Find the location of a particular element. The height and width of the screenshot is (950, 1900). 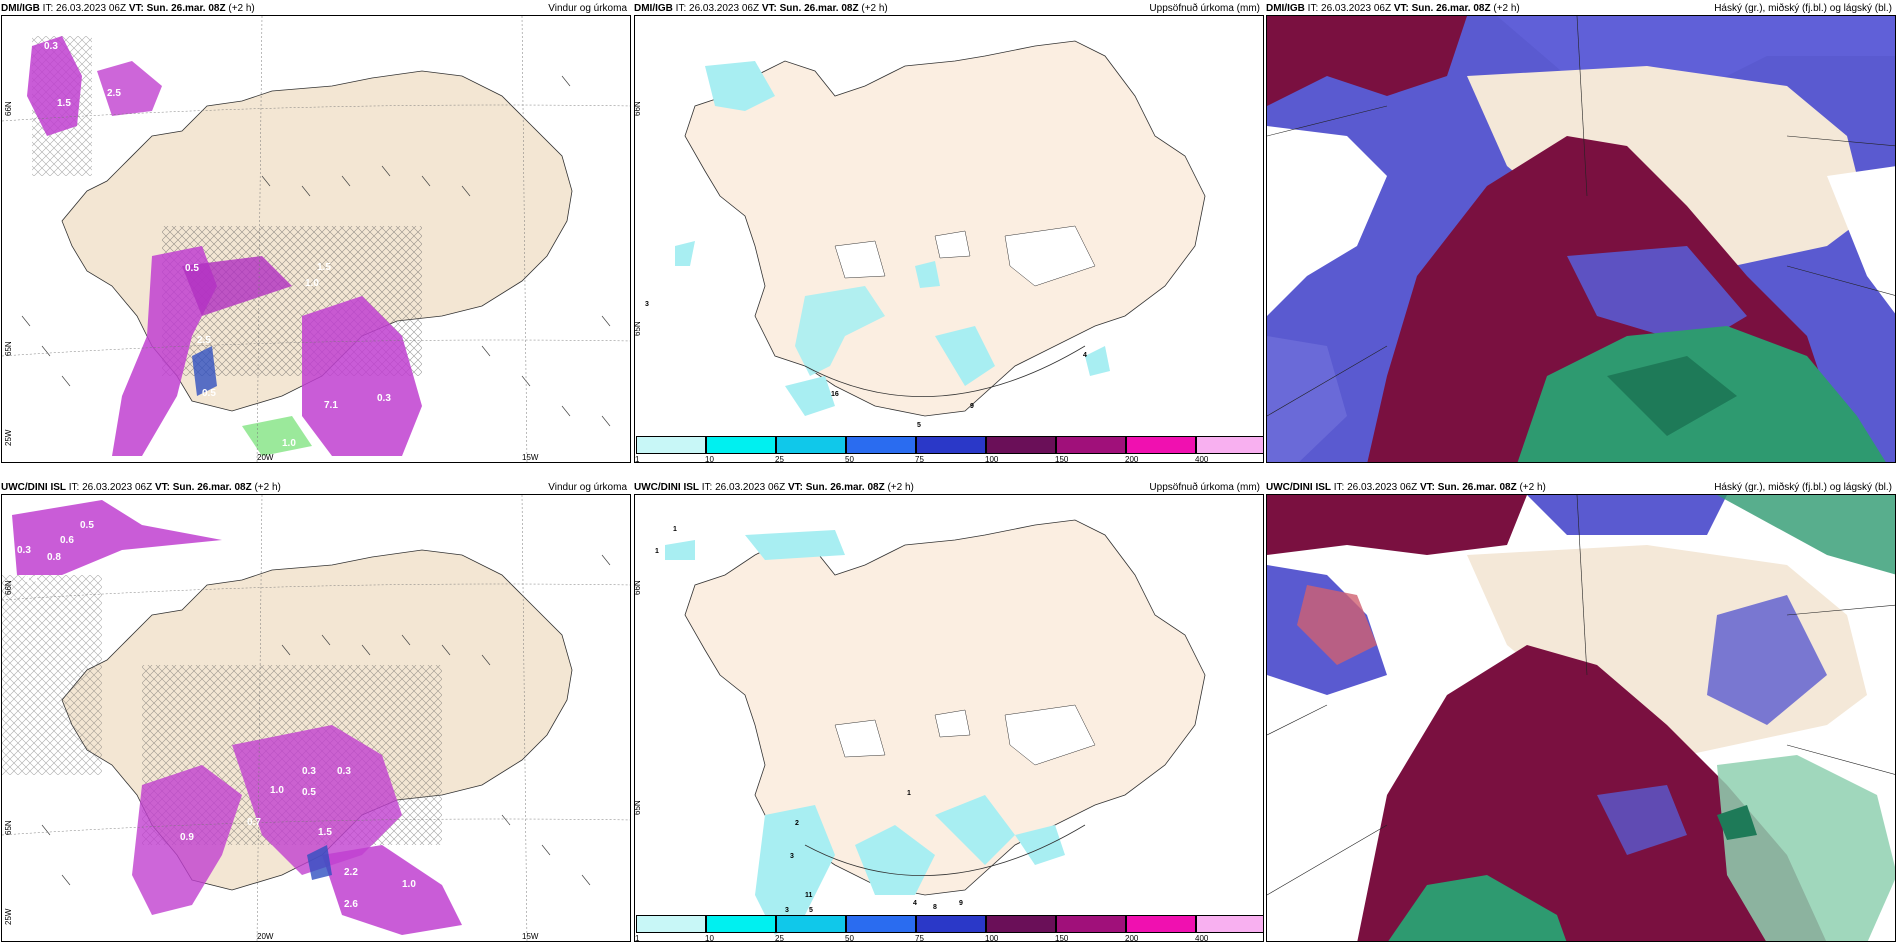

svg-text: 2 is located at coordinates (797, 823).